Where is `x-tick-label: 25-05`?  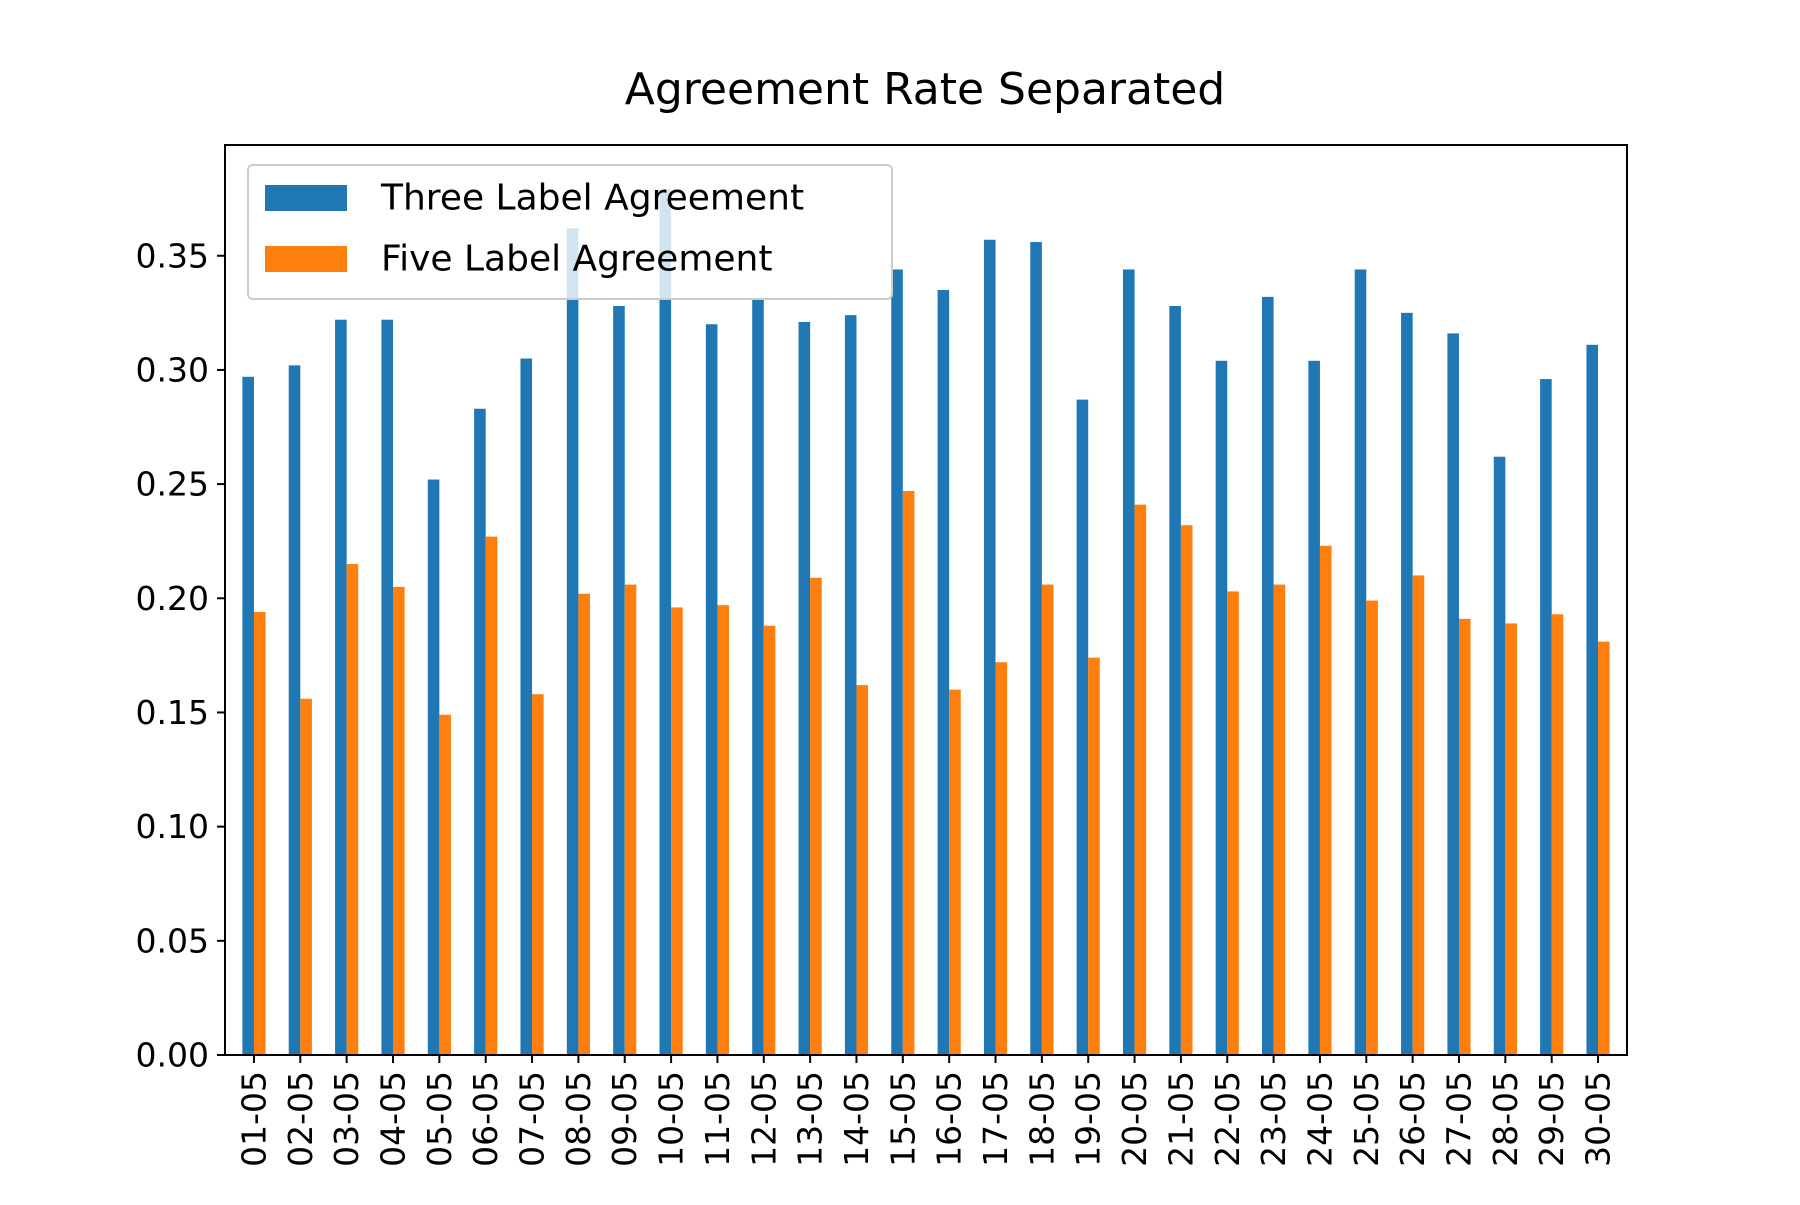
x-tick-label: 25-05 is located at coordinates (1366, 1119).